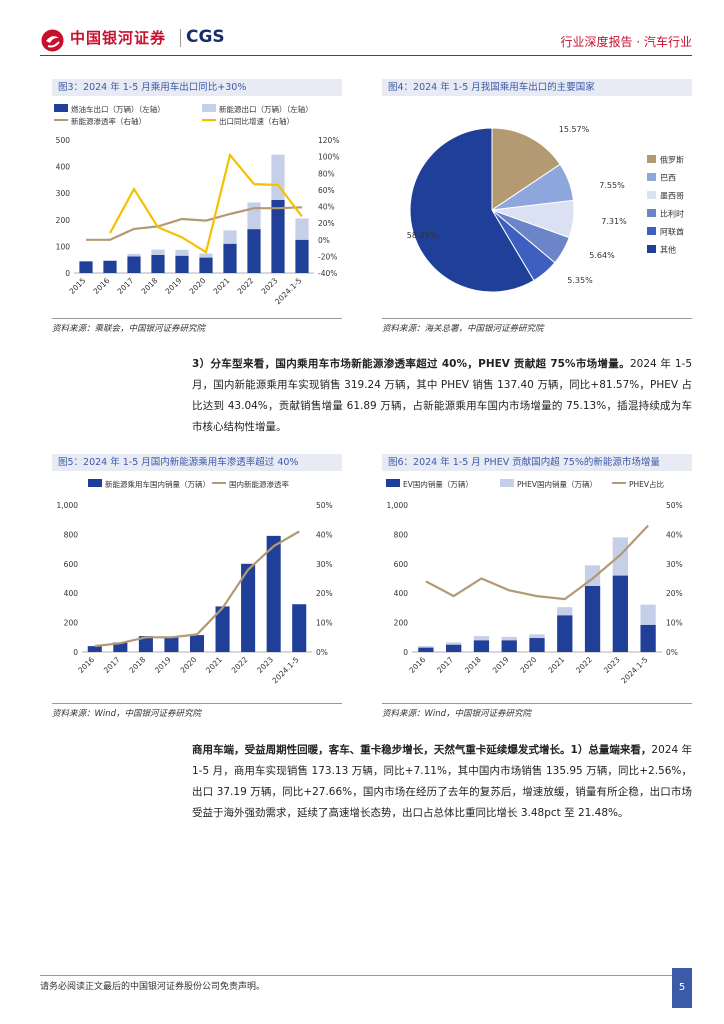  Describe the element at coordinates (265, 665) in the screenshot. I see `x-tick-label: 2023` at that location.